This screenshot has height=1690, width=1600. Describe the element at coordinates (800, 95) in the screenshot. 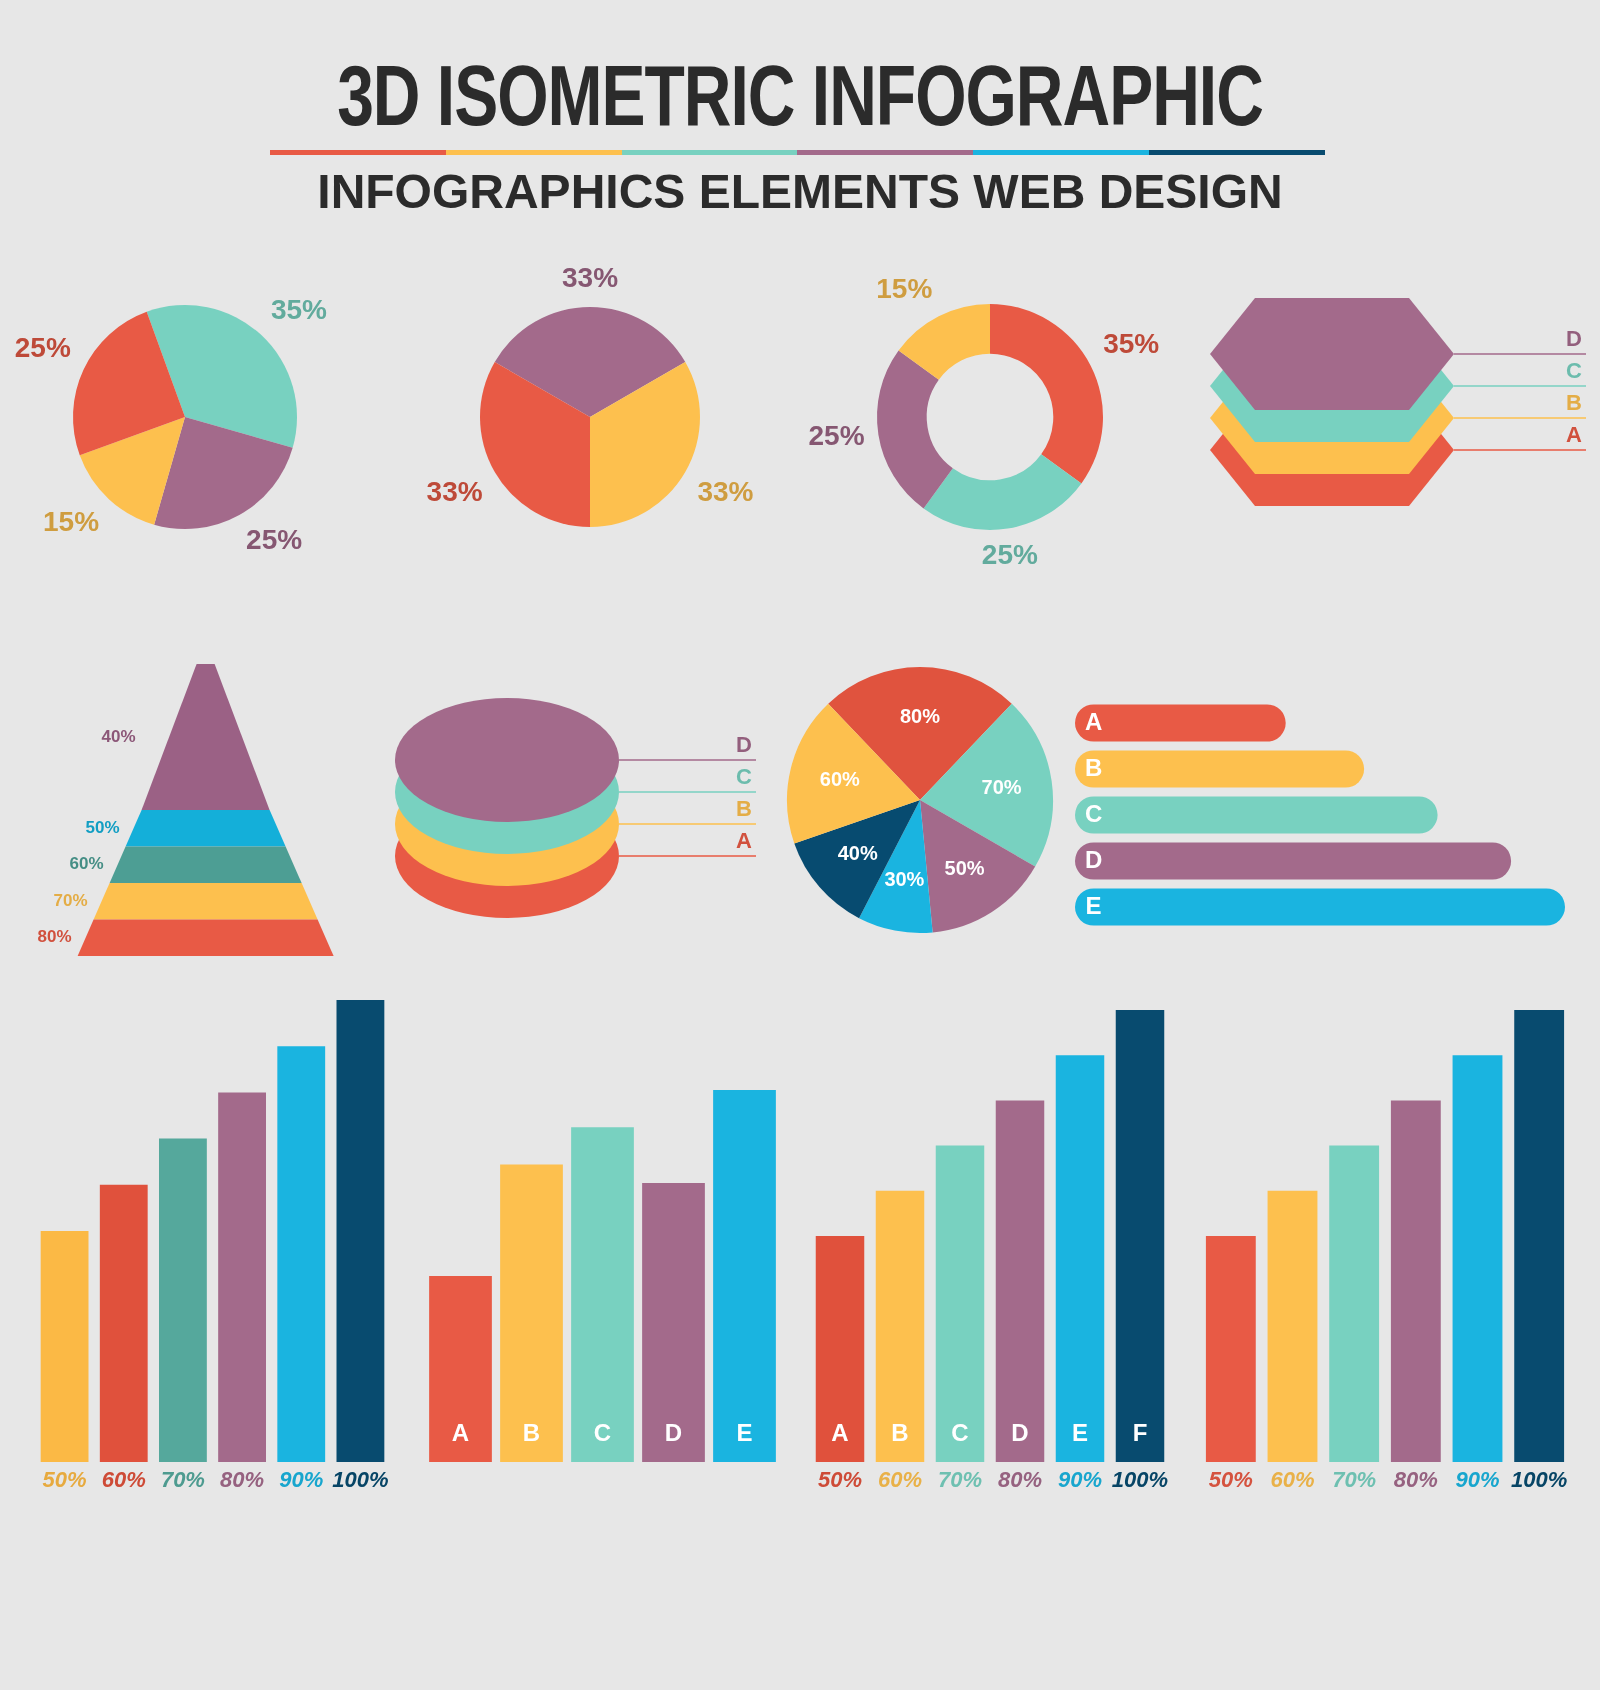

I see `text: 3D ISOMETRIC INFOGRAPHIC` at that location.